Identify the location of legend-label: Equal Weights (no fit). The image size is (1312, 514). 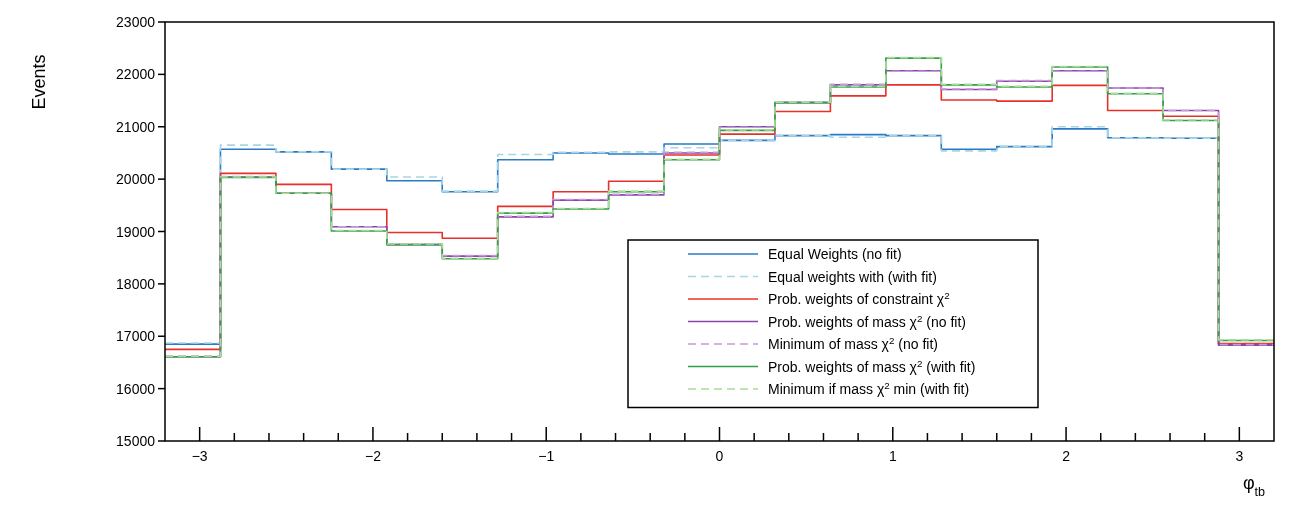
(835, 254).